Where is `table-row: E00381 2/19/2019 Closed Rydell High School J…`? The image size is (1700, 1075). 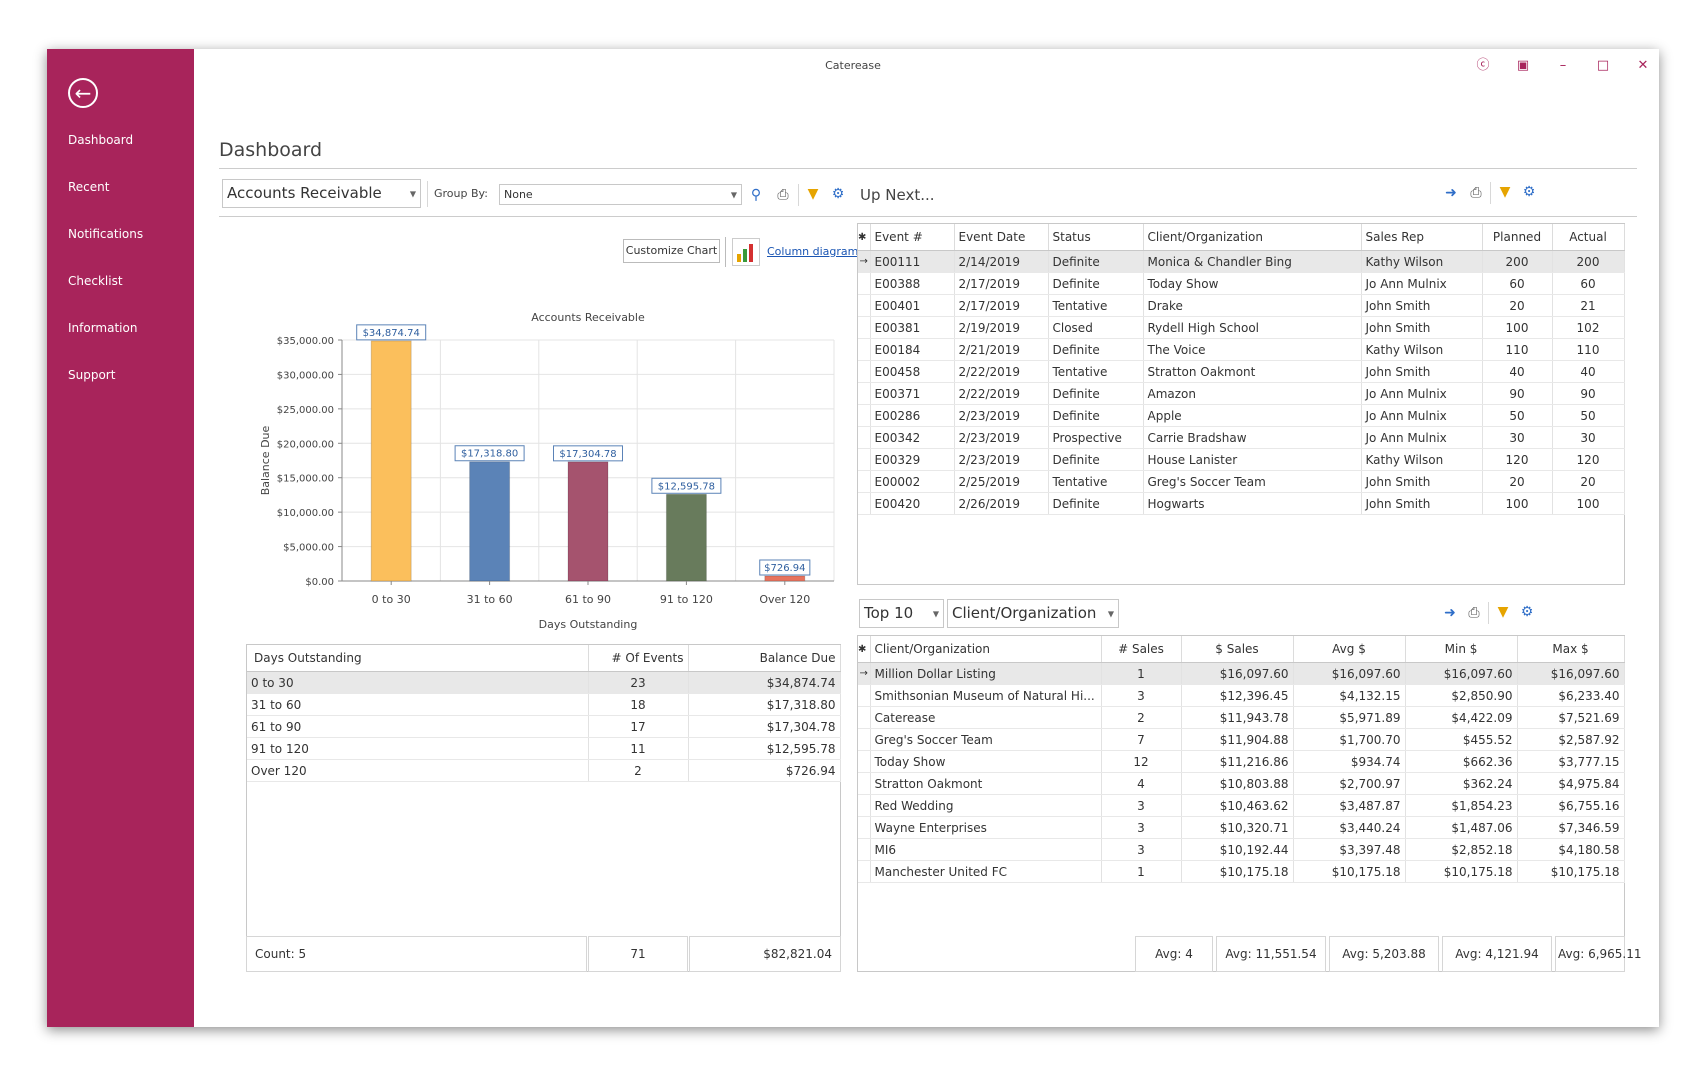
table-row: E00381 2/19/2019 Closed Rydell High School J… is located at coordinates (1241, 327).